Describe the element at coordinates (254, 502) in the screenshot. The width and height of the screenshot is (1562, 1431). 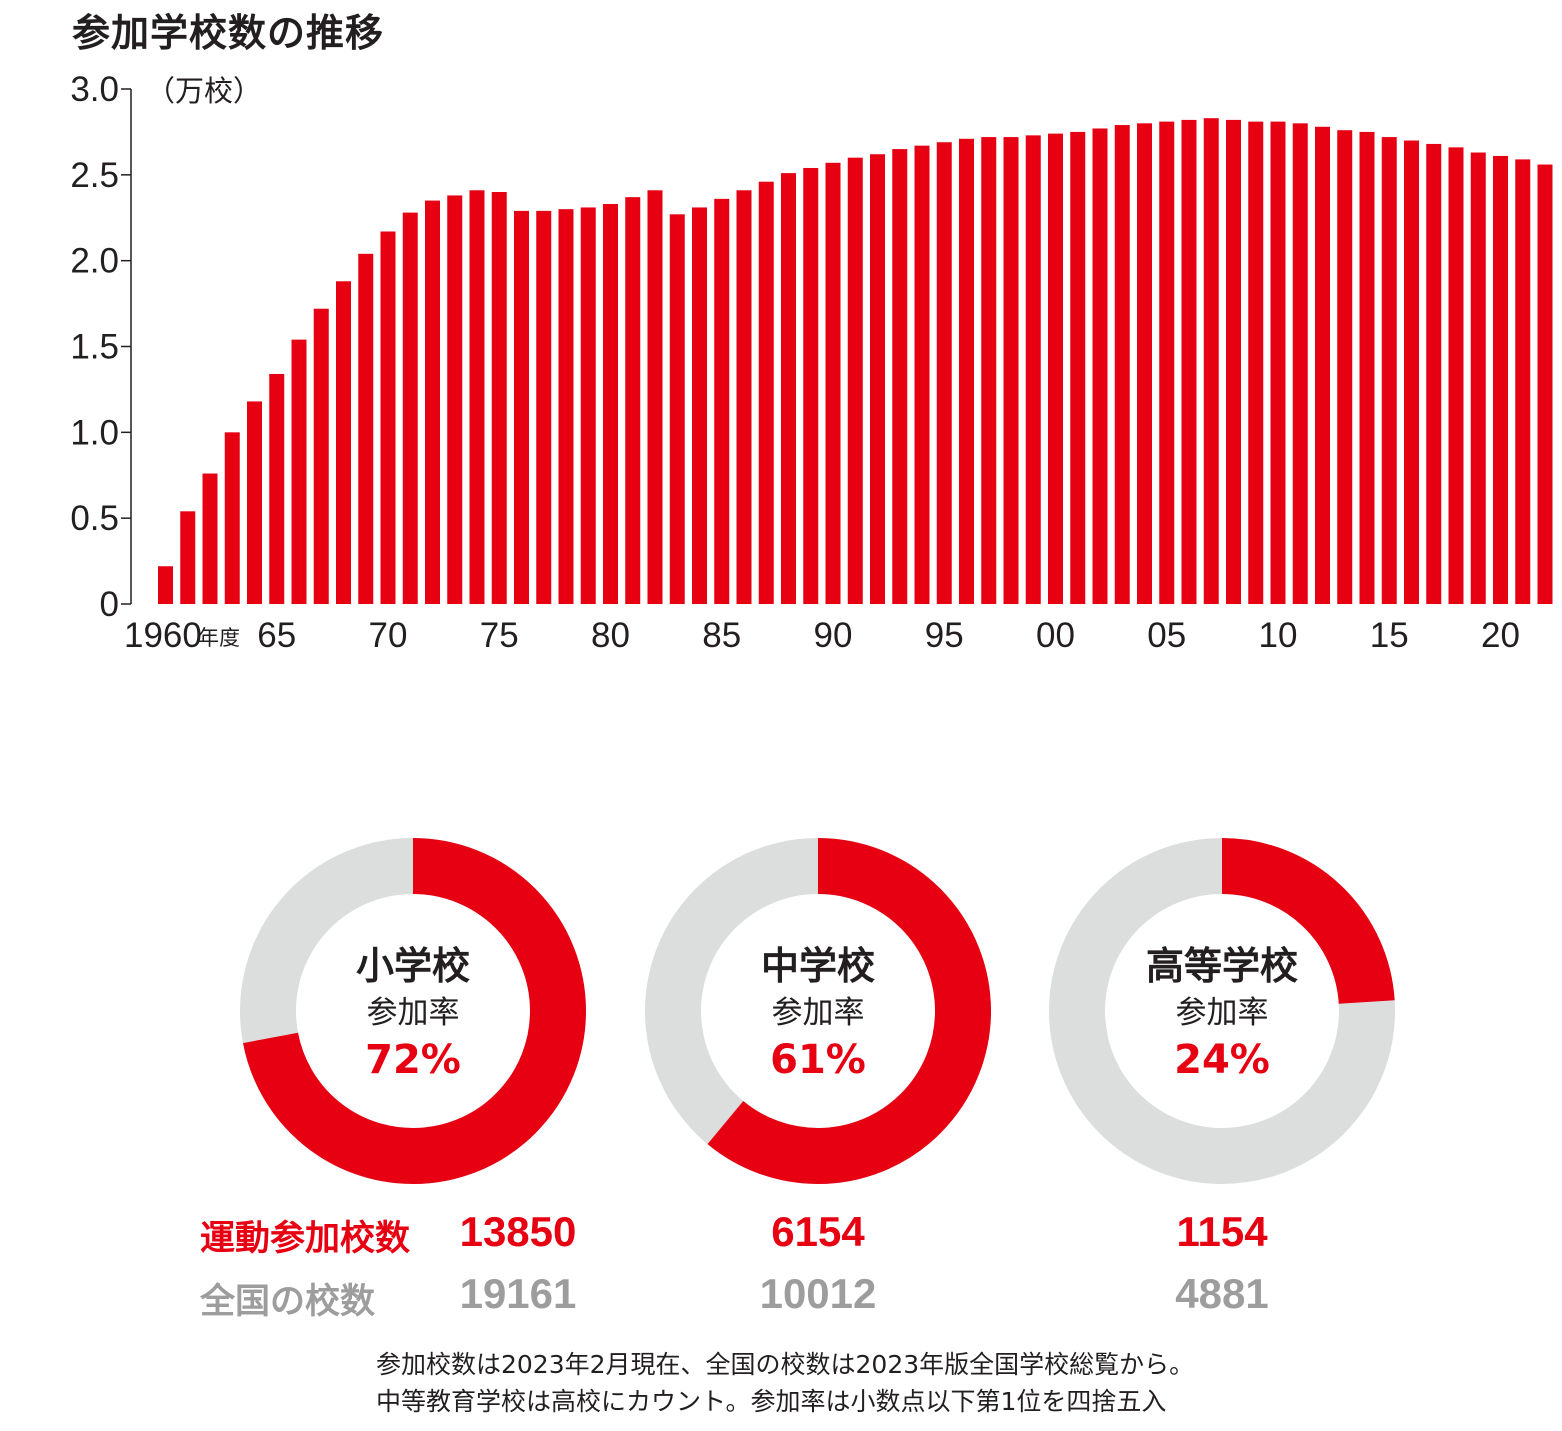
I see `bar-1964` at that location.